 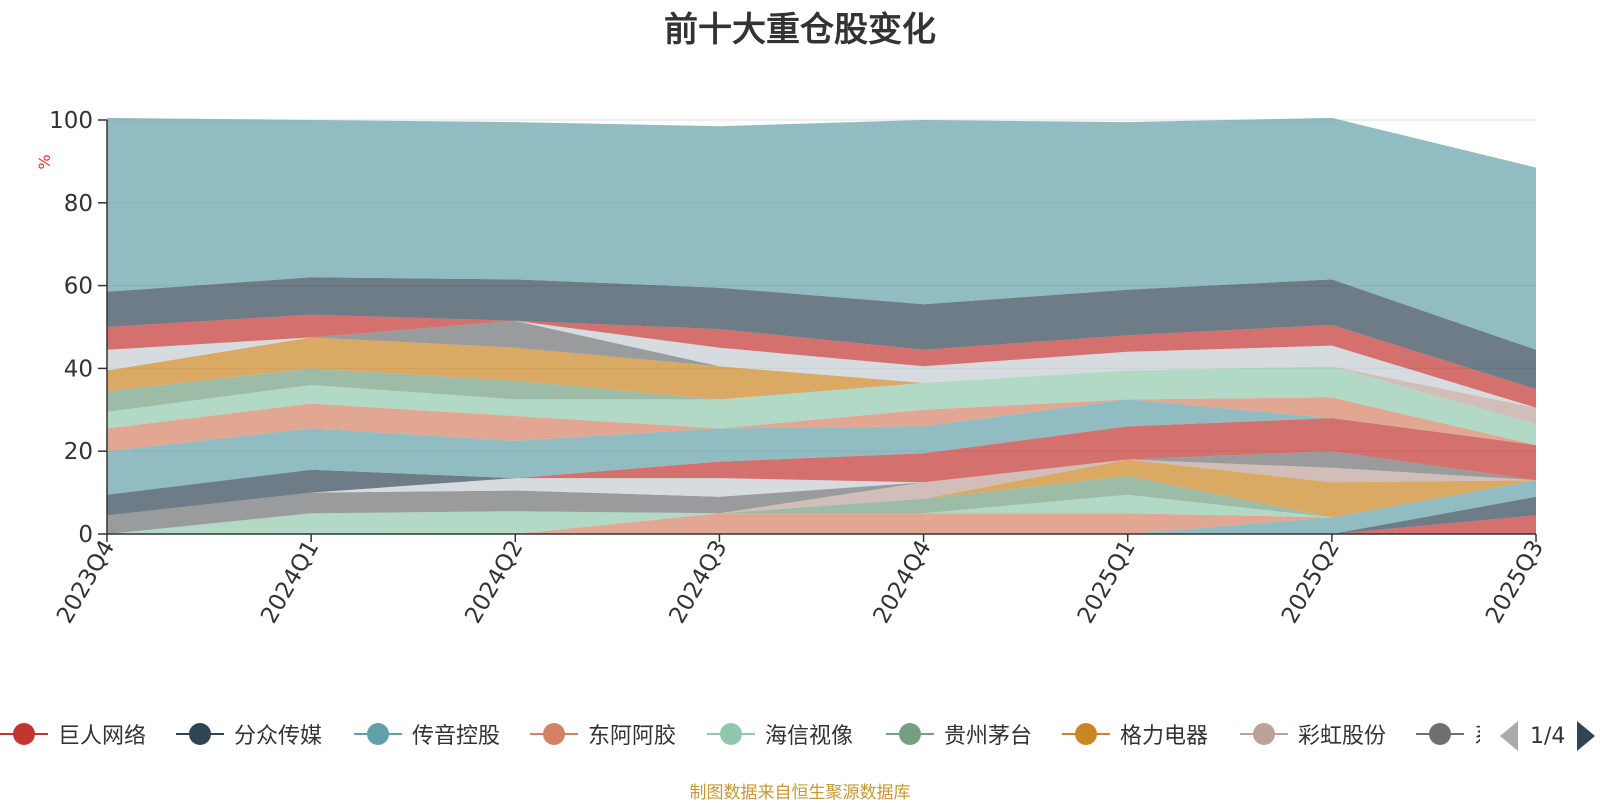 I want to click on legend-item: 东阿阿胶, so click(x=603, y=734).